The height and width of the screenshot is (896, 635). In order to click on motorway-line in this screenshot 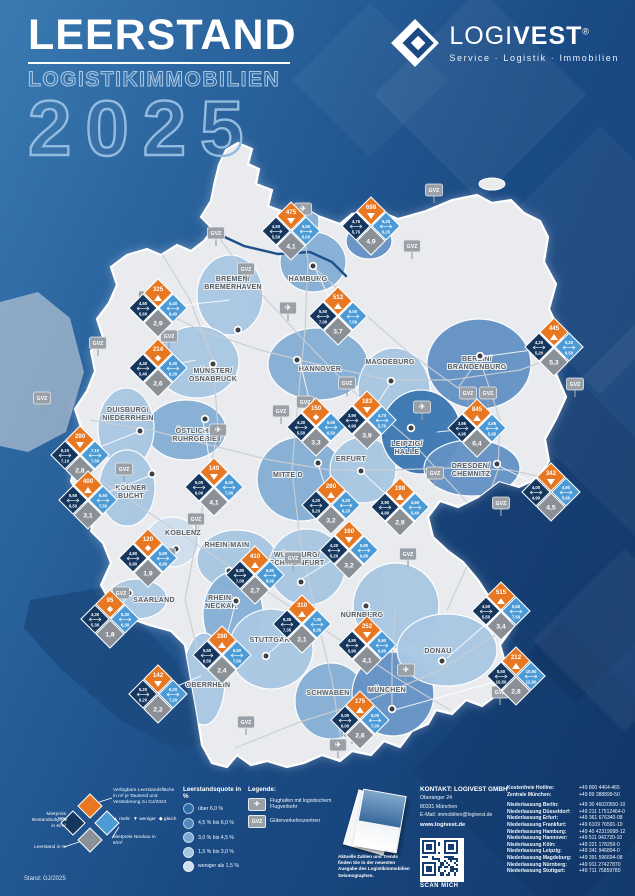, I will do `click(352, 340)`.